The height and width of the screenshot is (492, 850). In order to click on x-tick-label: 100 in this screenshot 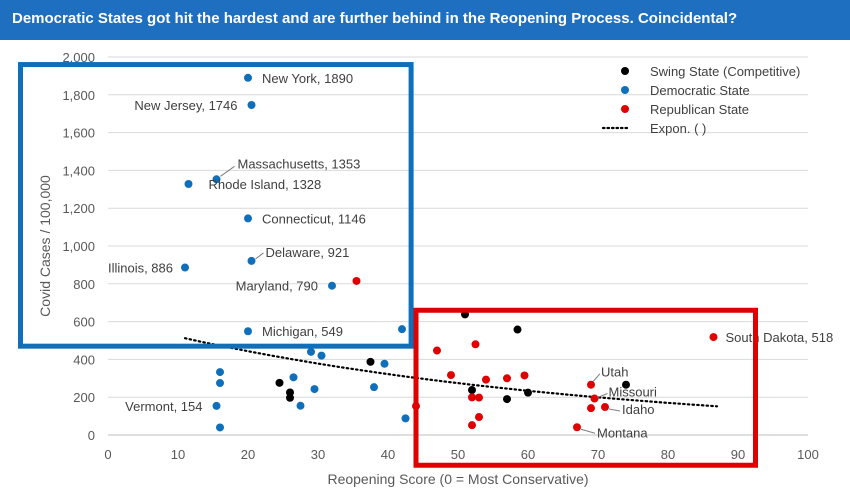, I will do `click(808, 454)`.